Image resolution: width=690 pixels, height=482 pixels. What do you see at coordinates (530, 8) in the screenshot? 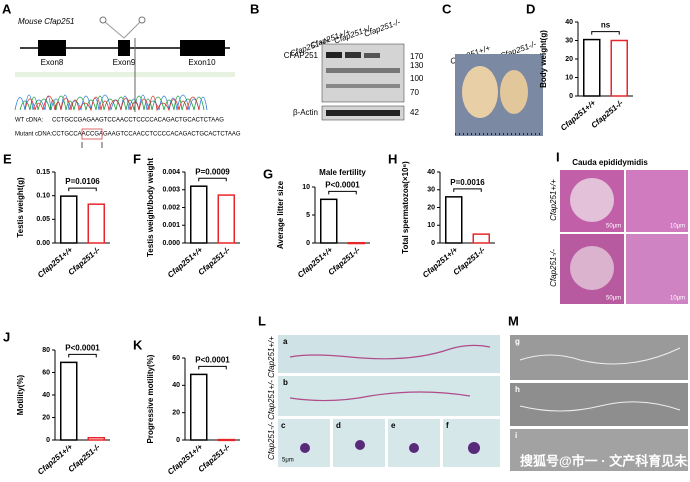
I see `panel-letter: D` at bounding box center [530, 8].